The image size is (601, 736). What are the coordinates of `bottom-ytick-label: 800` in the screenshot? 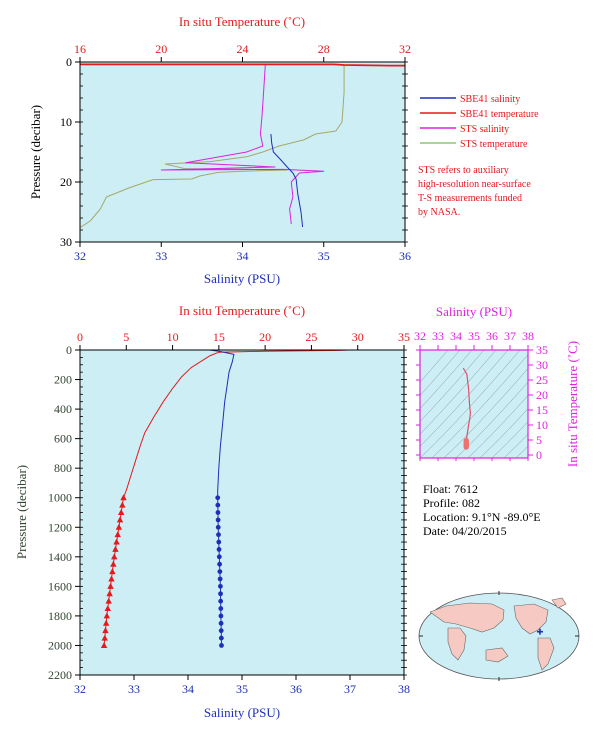 It's located at (63, 468).